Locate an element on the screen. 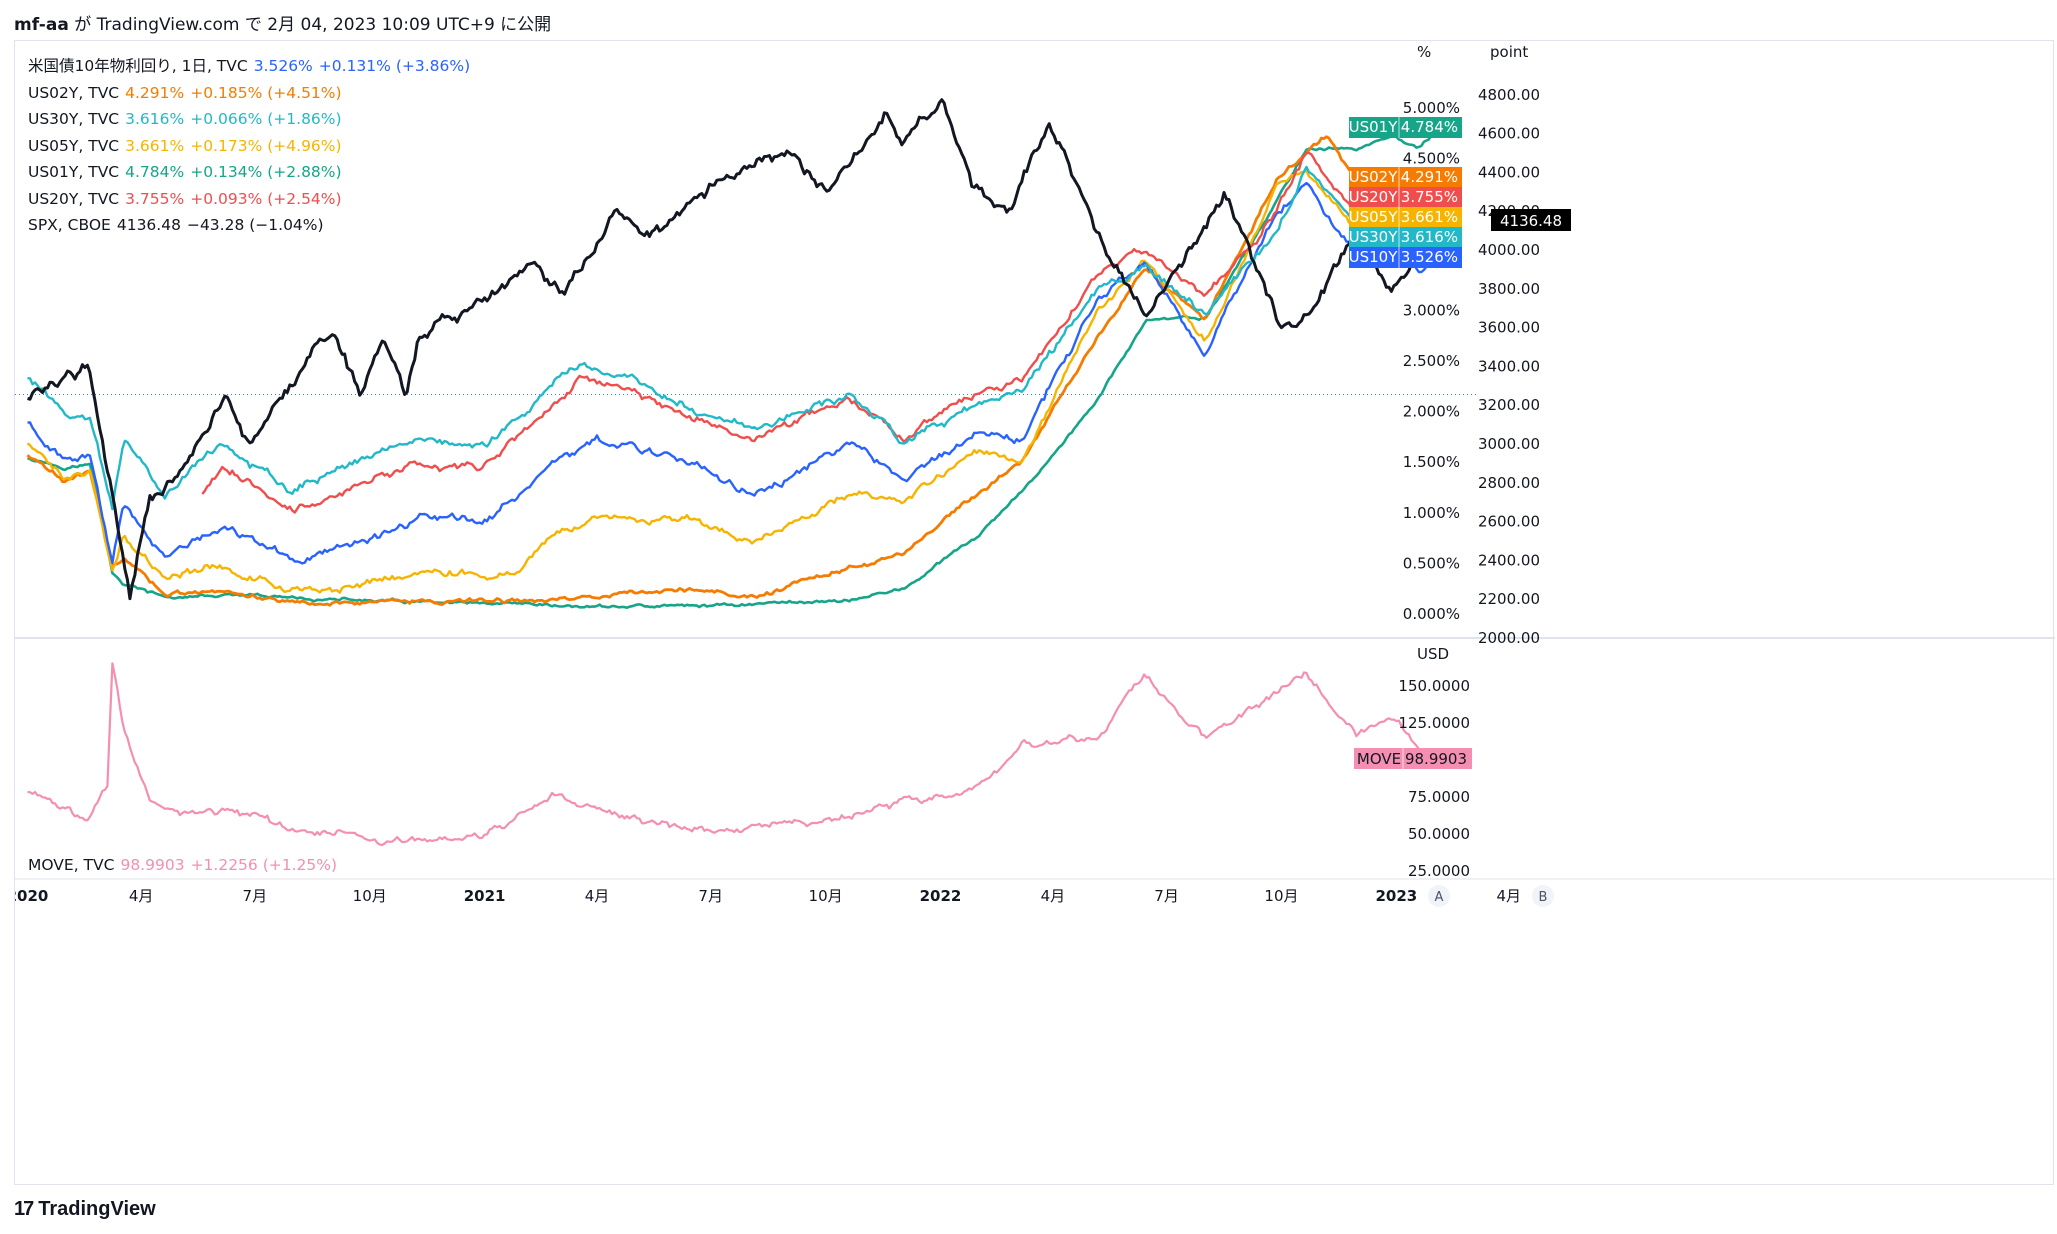  move-price-badge is located at coordinates (1413, 758).